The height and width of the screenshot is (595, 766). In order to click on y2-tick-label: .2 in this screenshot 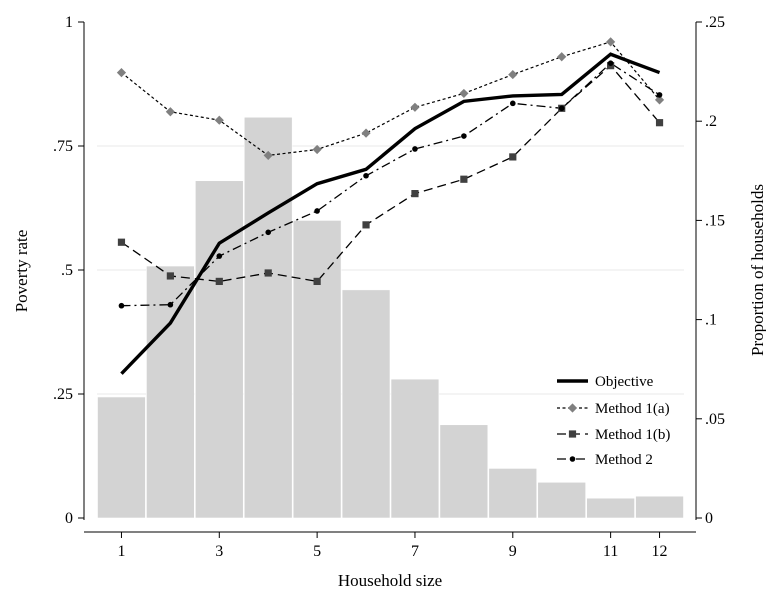, I will do `click(711, 121)`.